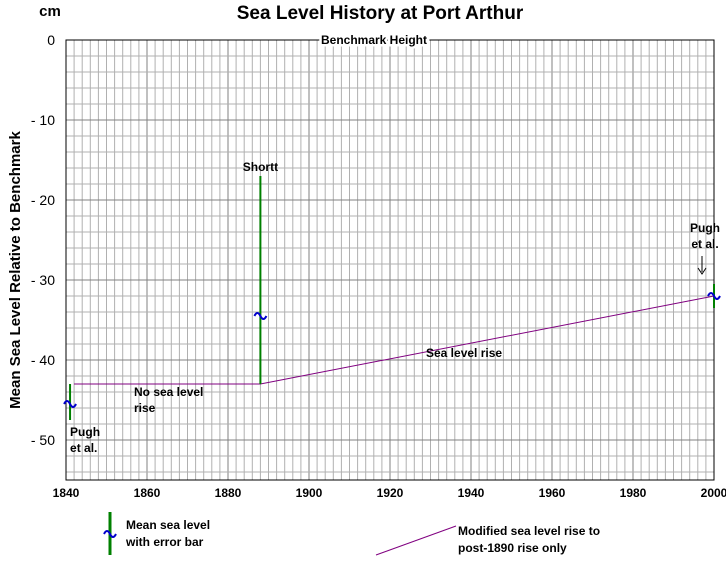  I want to click on x-tick-label: 1960, so click(552, 493).